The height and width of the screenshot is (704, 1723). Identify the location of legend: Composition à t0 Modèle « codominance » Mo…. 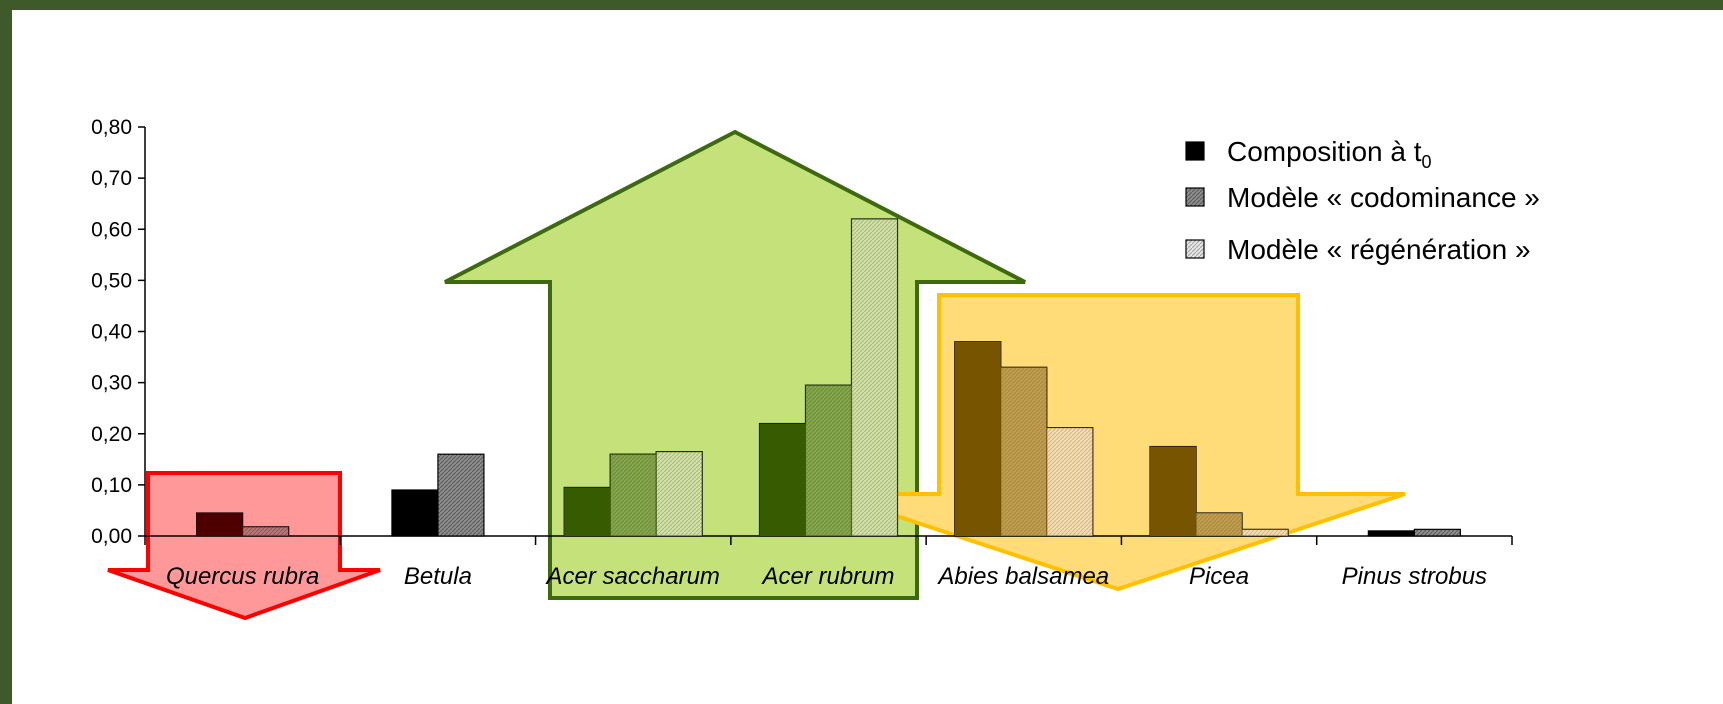
(1362, 200).